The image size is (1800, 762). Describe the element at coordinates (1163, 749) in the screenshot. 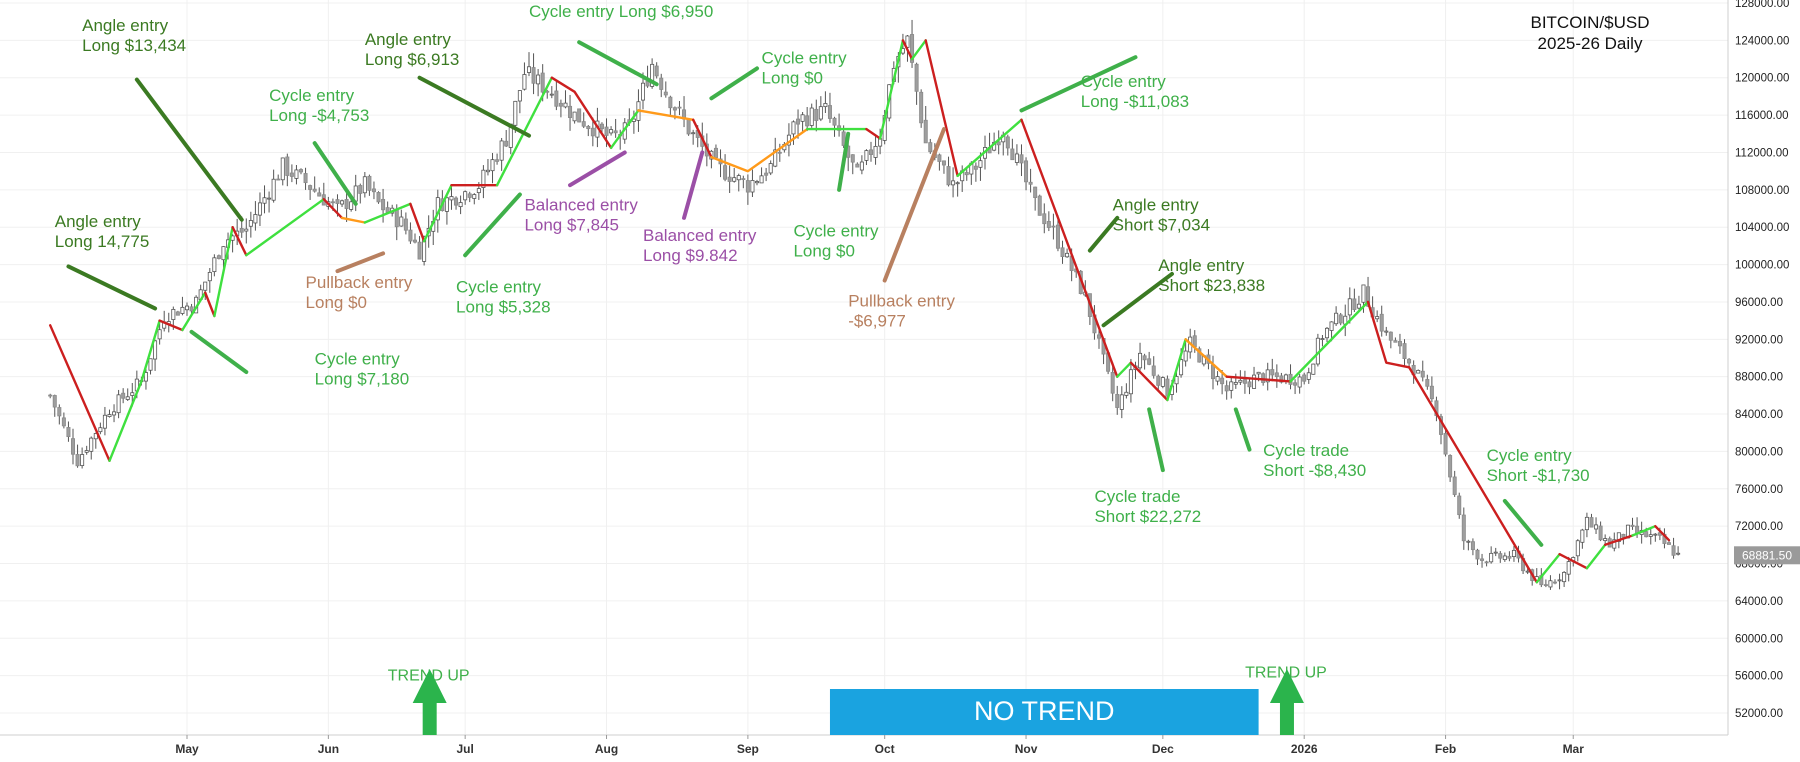

I see `x-tick-label: Dec` at that location.